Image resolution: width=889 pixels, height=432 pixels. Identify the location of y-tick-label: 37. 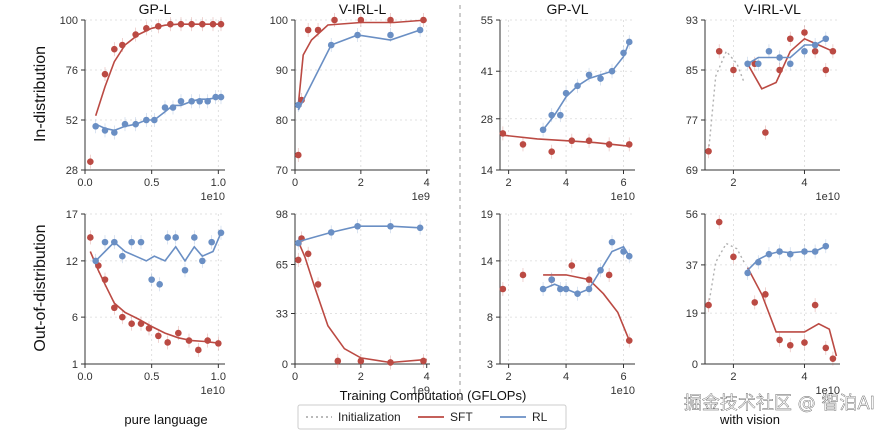
(692, 266).